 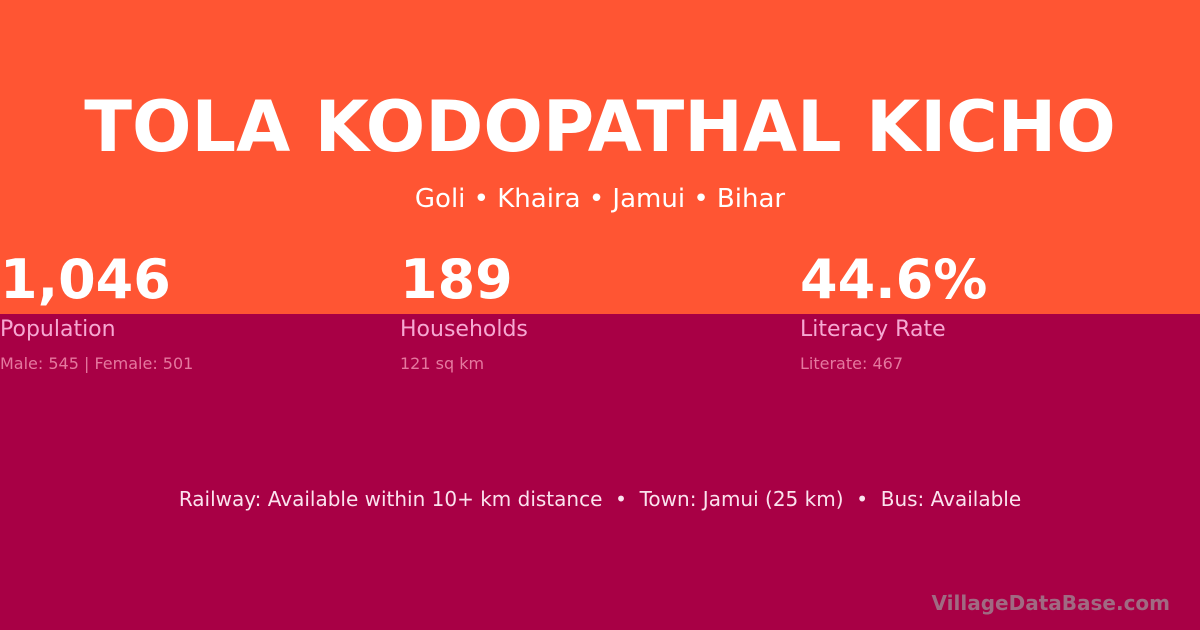 I want to click on literacy-label: Literacy Rate, so click(x=873, y=329).